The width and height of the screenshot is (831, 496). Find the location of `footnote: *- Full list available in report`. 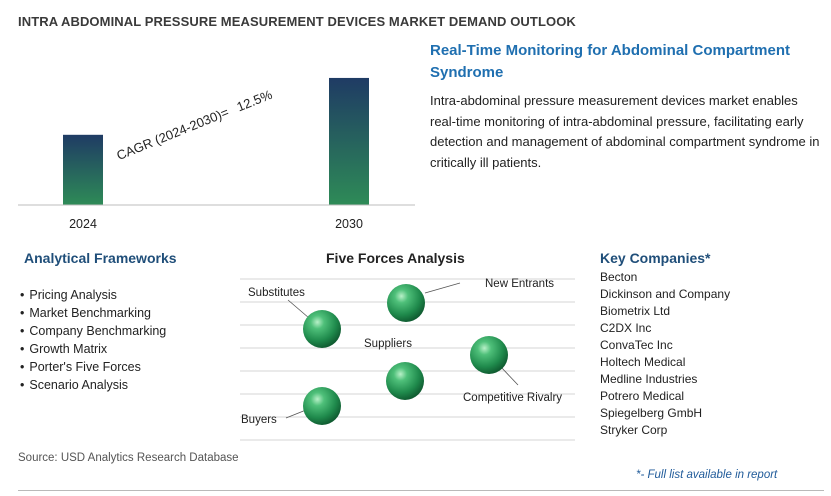

footnote: *- Full list available in report is located at coordinates (707, 475).